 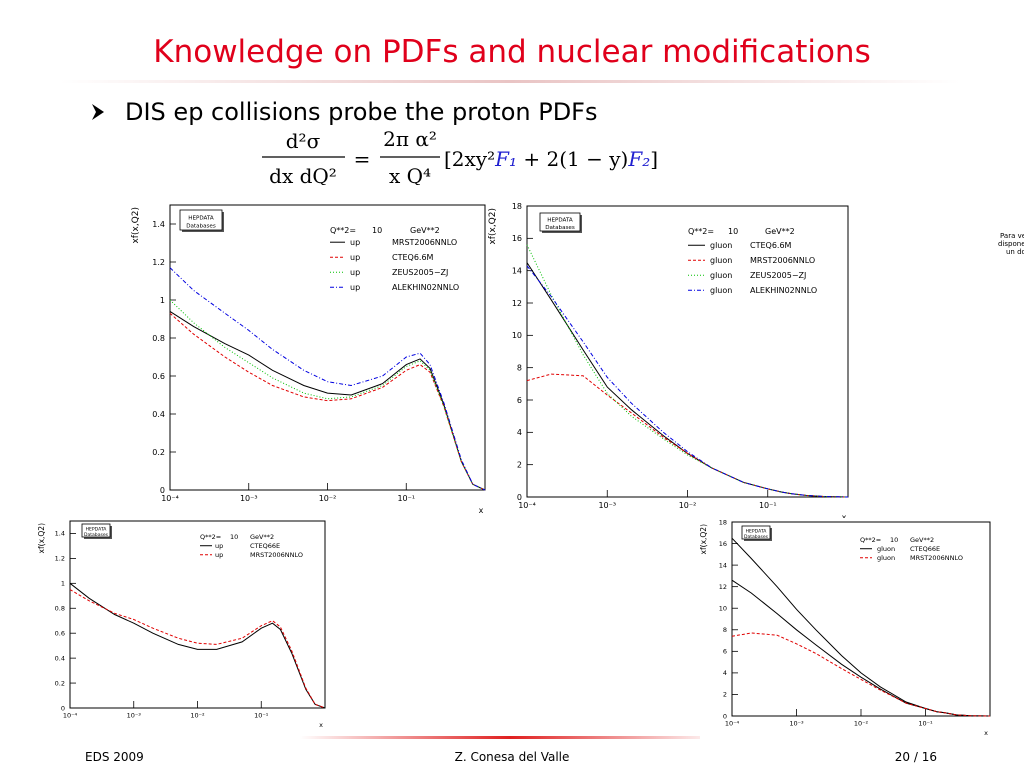 What do you see at coordinates (510, 81) in the screenshot?
I see `title-rule` at bounding box center [510, 81].